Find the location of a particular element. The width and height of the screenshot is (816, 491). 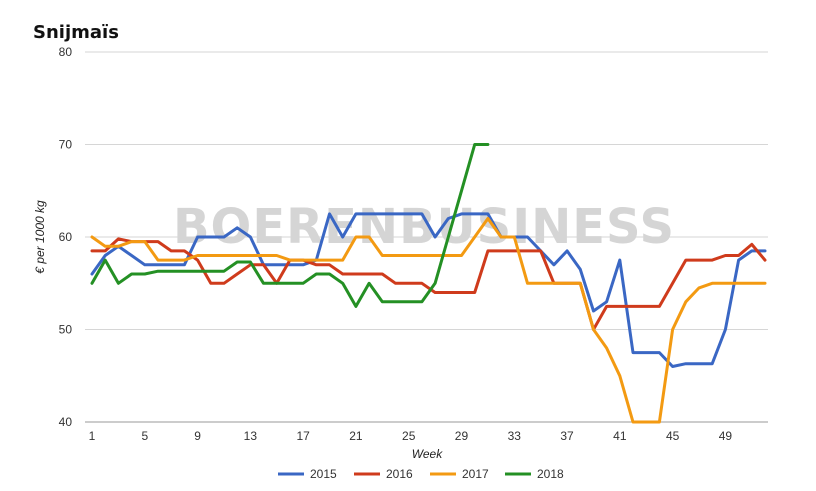

legend-label-2018: 2018 is located at coordinates (550, 474).